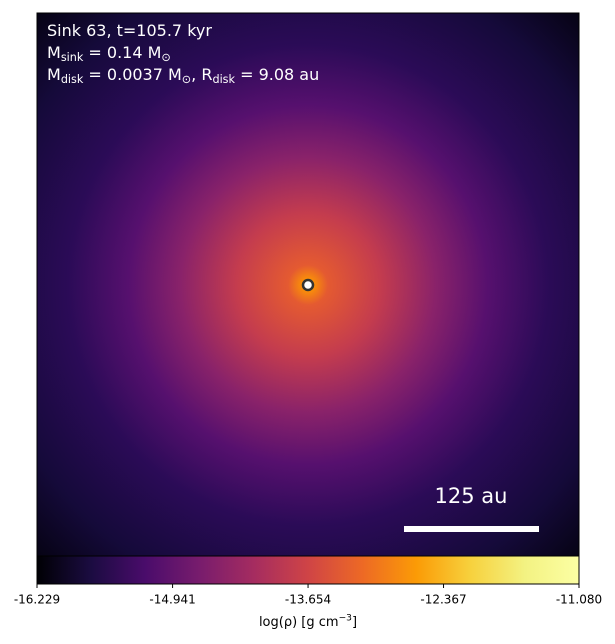  I want to click on text-part: −3, so click(346, 618).